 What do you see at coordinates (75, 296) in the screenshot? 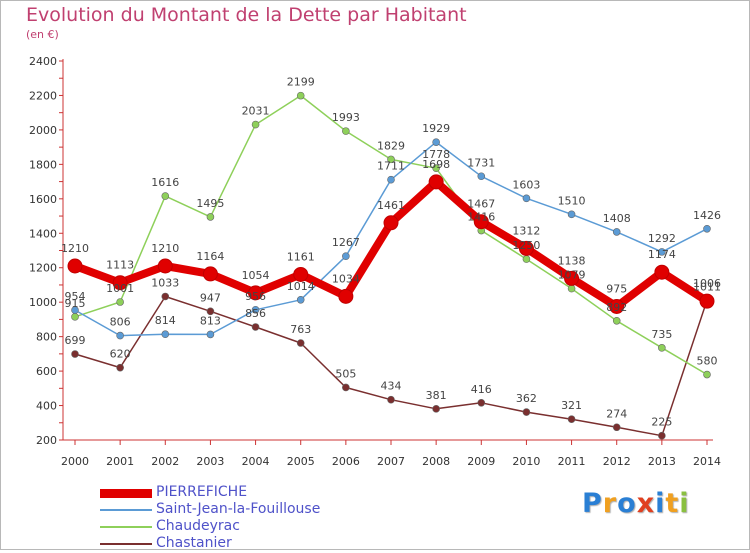
I see `data-label: 954` at bounding box center [75, 296].